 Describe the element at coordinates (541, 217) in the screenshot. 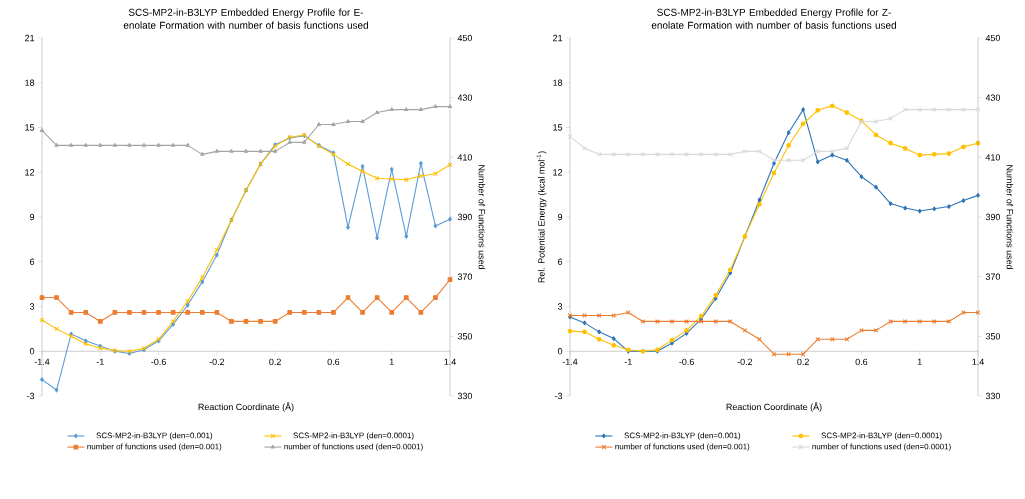

I see `y-axis-title: Rel. Potential Energy (kcal mol$^{-1}$)` at that location.